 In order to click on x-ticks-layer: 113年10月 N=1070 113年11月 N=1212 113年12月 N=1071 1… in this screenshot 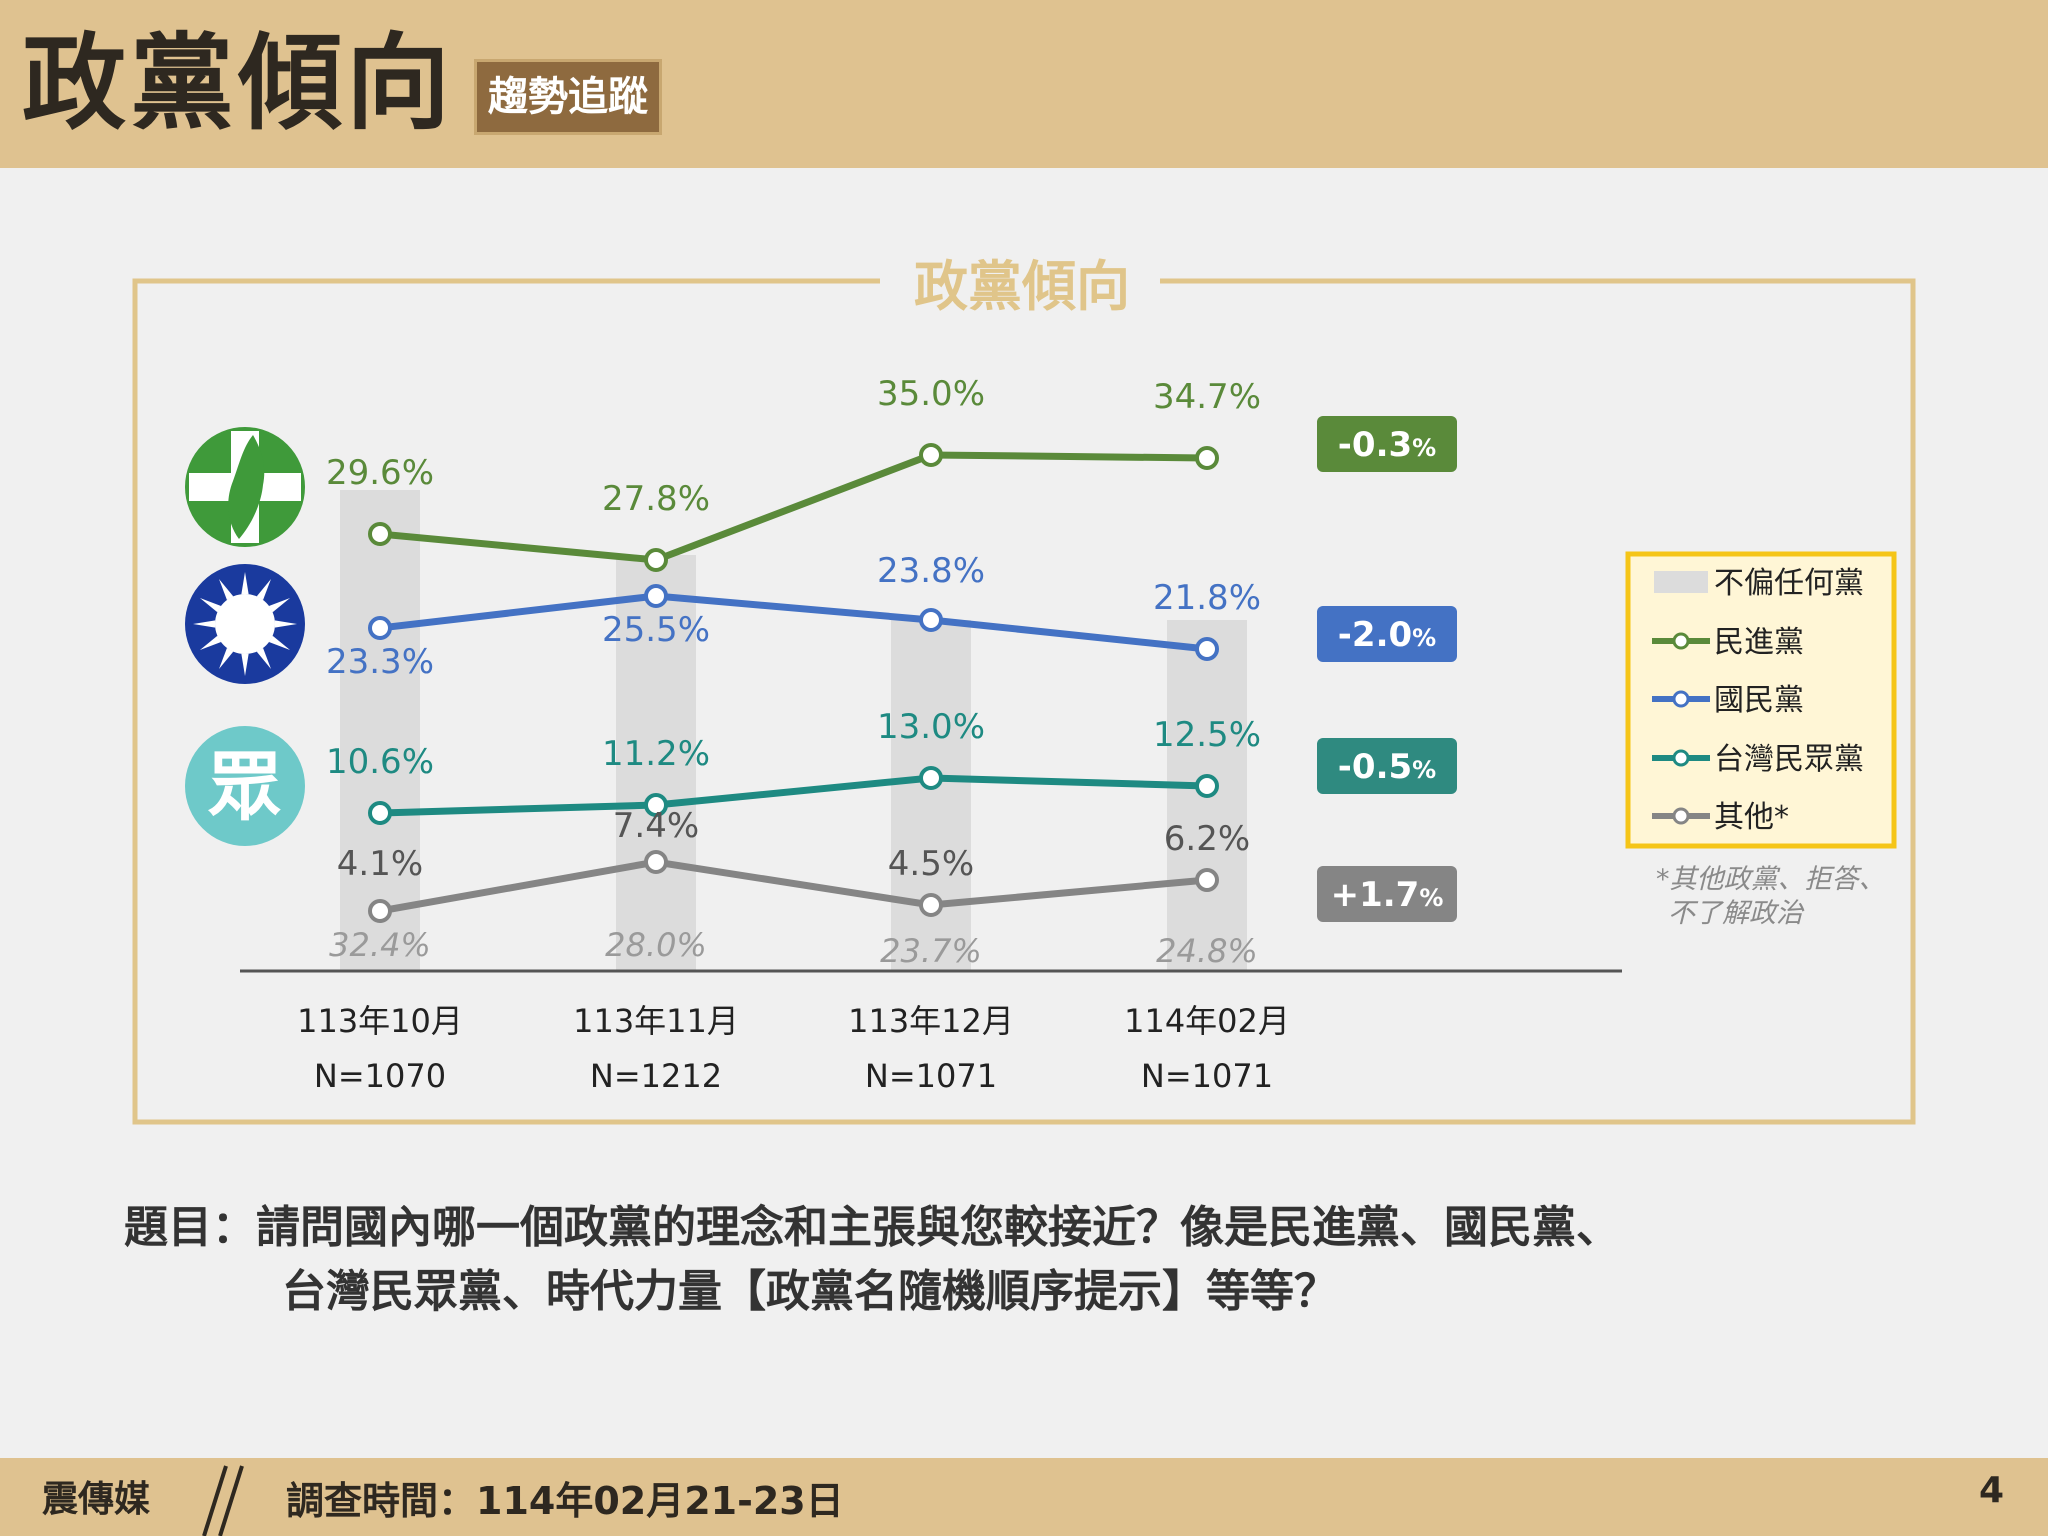, I will do `click(793, 1048)`.